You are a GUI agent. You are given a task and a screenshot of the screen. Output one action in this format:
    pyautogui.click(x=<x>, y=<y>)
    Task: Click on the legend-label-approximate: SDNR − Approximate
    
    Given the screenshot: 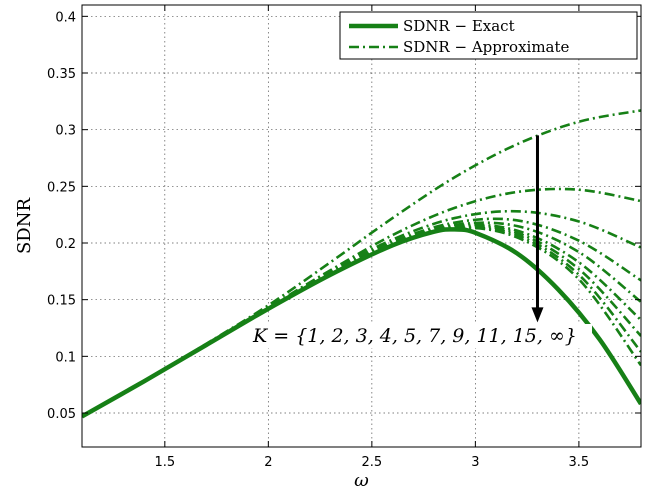 What is the action you would take?
    pyautogui.click(x=486, y=47)
    